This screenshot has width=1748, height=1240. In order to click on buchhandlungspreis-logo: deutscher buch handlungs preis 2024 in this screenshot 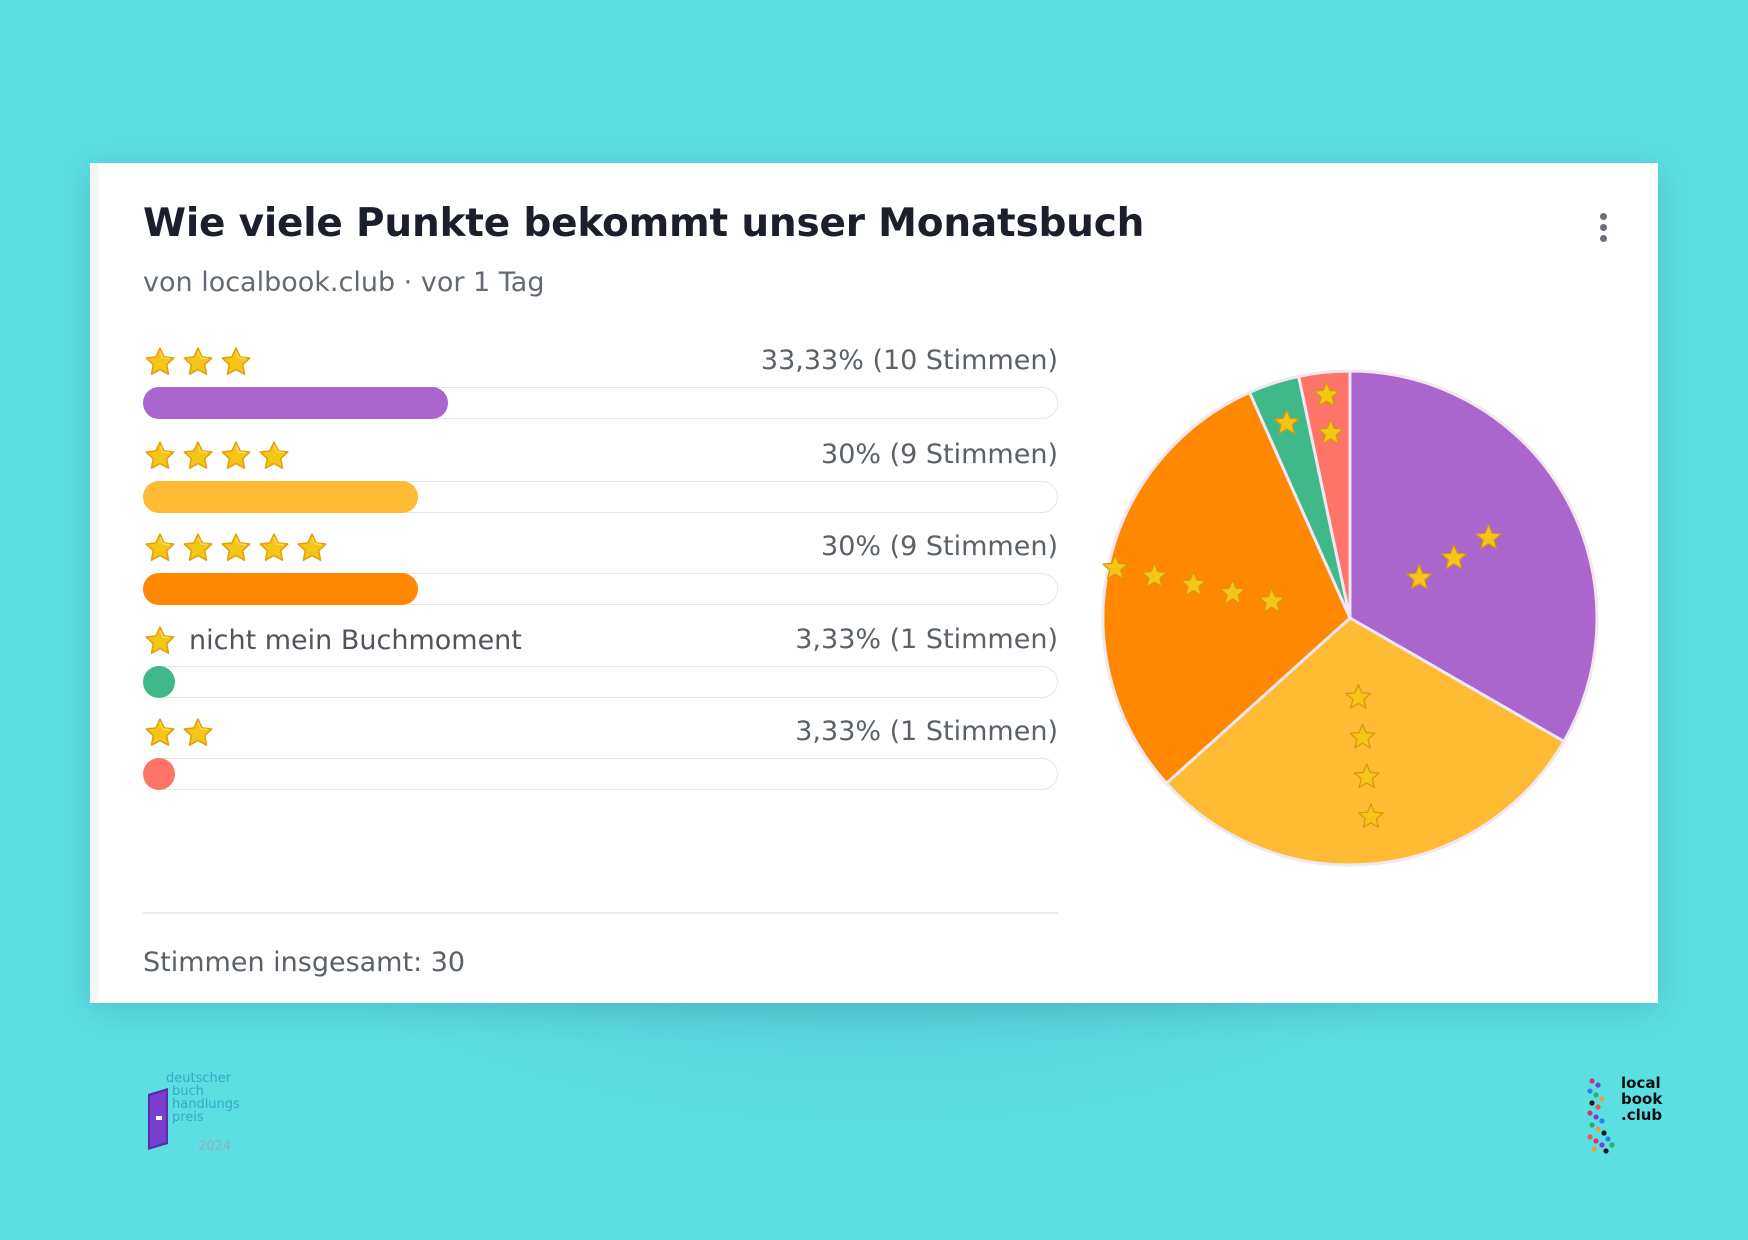, I will do `click(194, 1112)`.